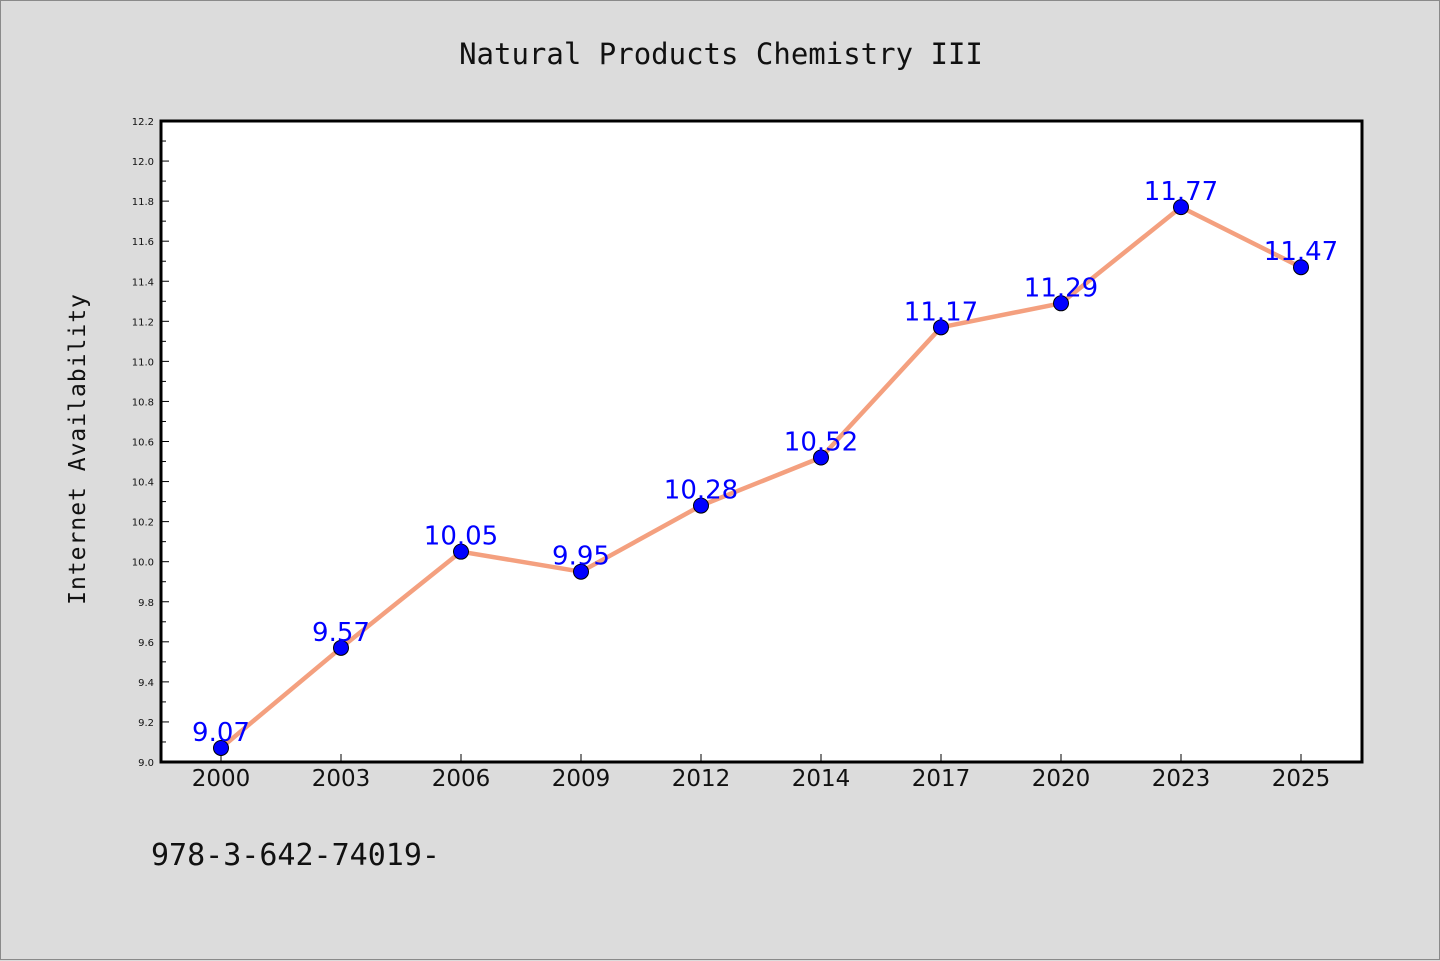 The width and height of the screenshot is (1440, 961). What do you see at coordinates (146, 643) in the screenshot?
I see `y-tick-label: 9.6` at bounding box center [146, 643].